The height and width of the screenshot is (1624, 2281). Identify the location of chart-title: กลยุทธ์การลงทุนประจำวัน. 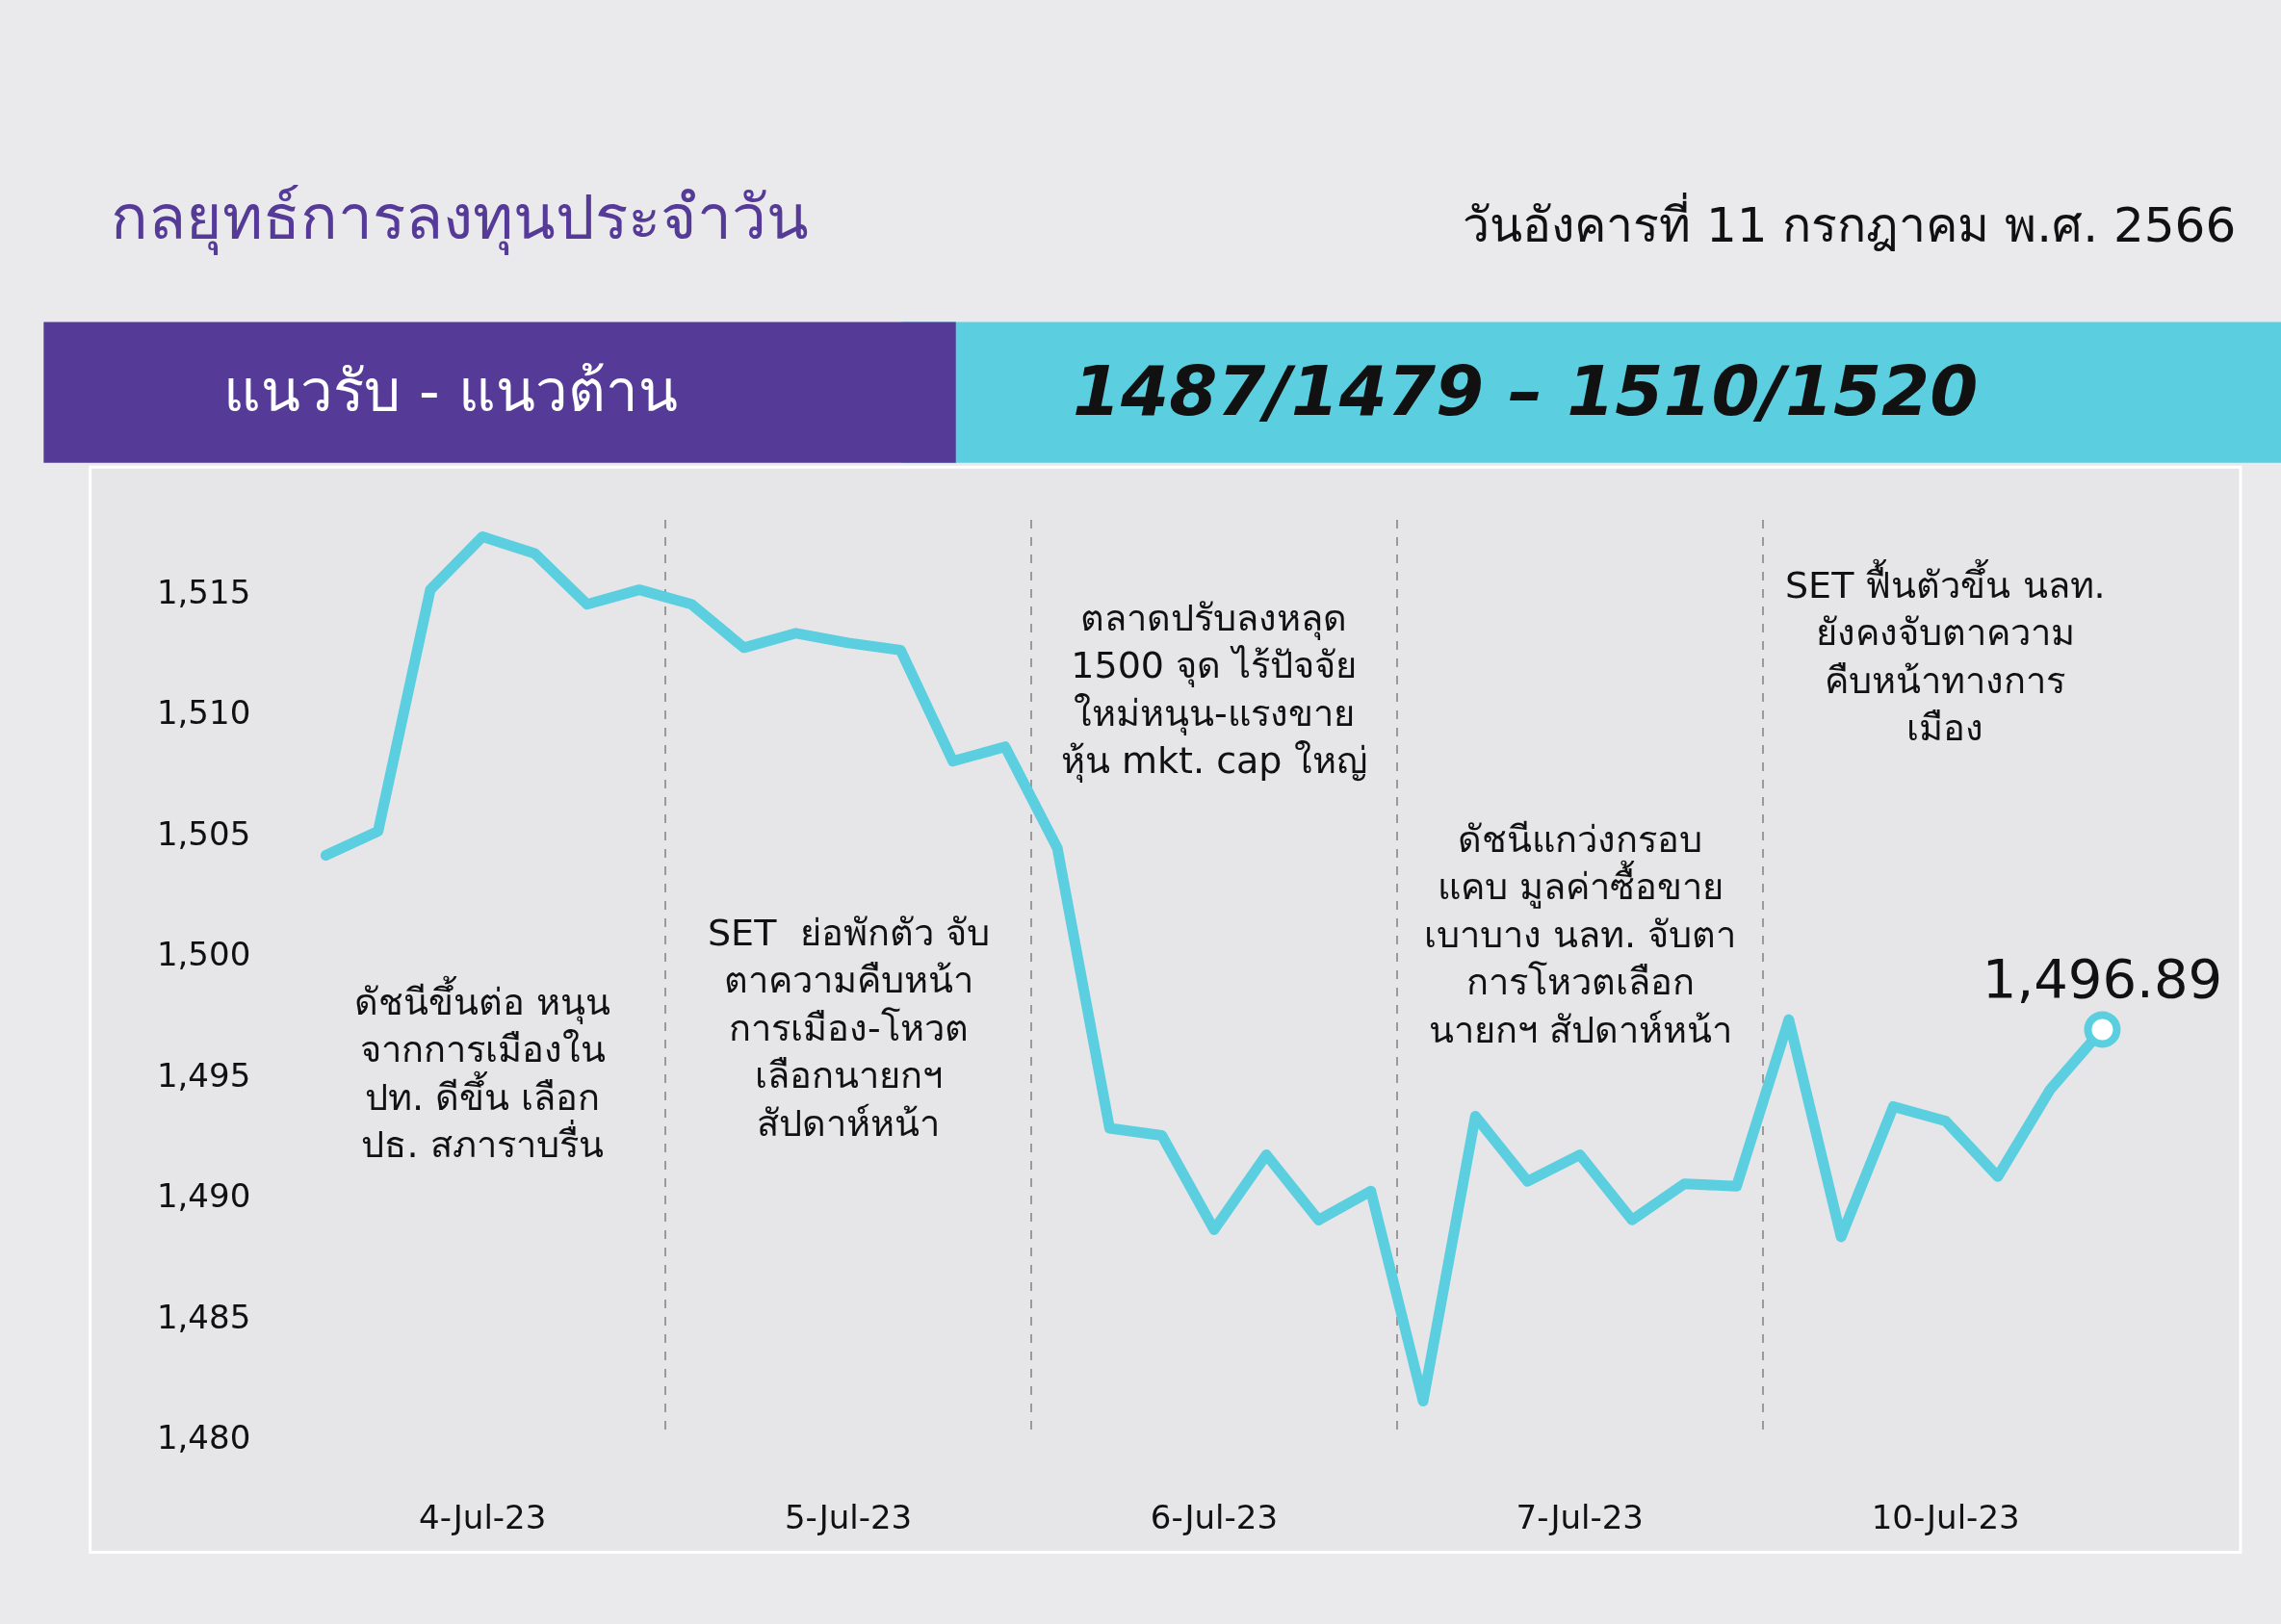
(460, 218).